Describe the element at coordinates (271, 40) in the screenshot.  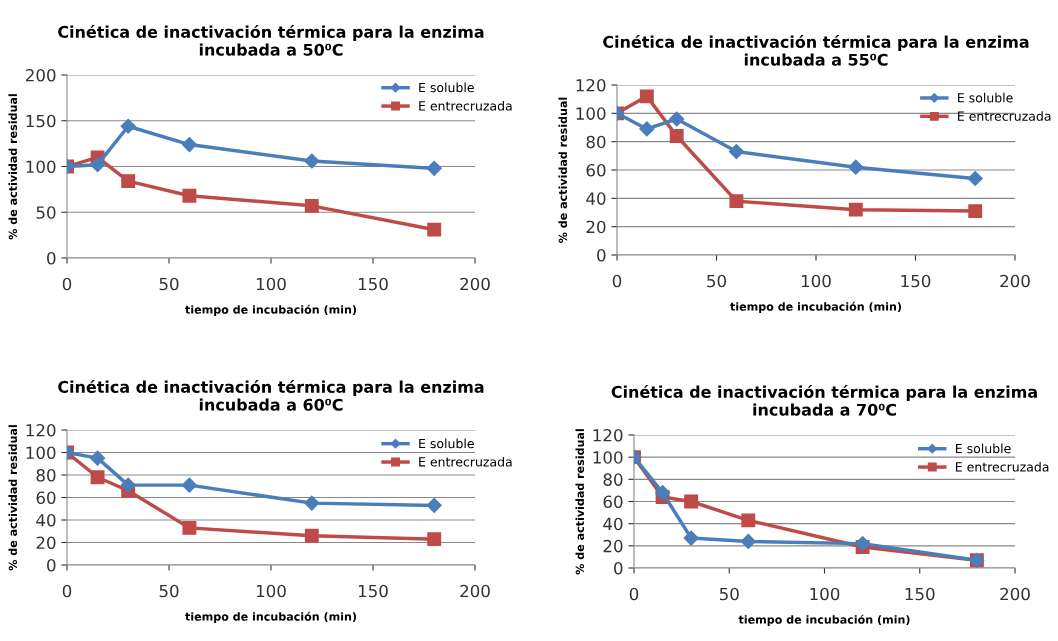
I see `chart-title: Cinética de inactivación térmica para la enzima incubada a 50⁰C` at that location.